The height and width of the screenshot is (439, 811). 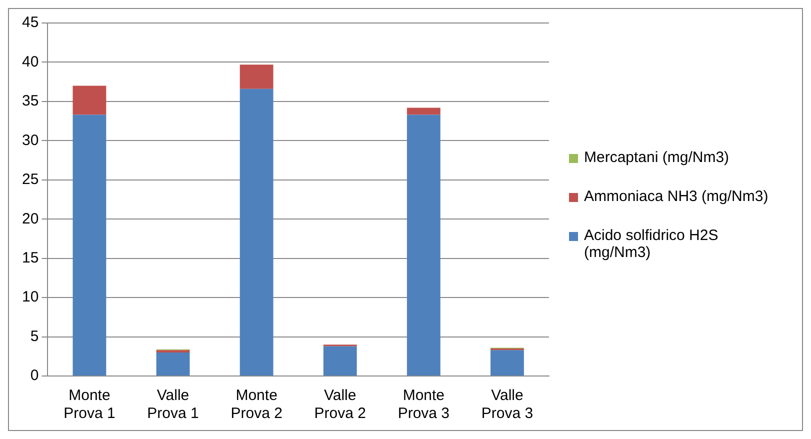 What do you see at coordinates (34, 375) in the screenshot?
I see `y-tick-label: 0` at bounding box center [34, 375].